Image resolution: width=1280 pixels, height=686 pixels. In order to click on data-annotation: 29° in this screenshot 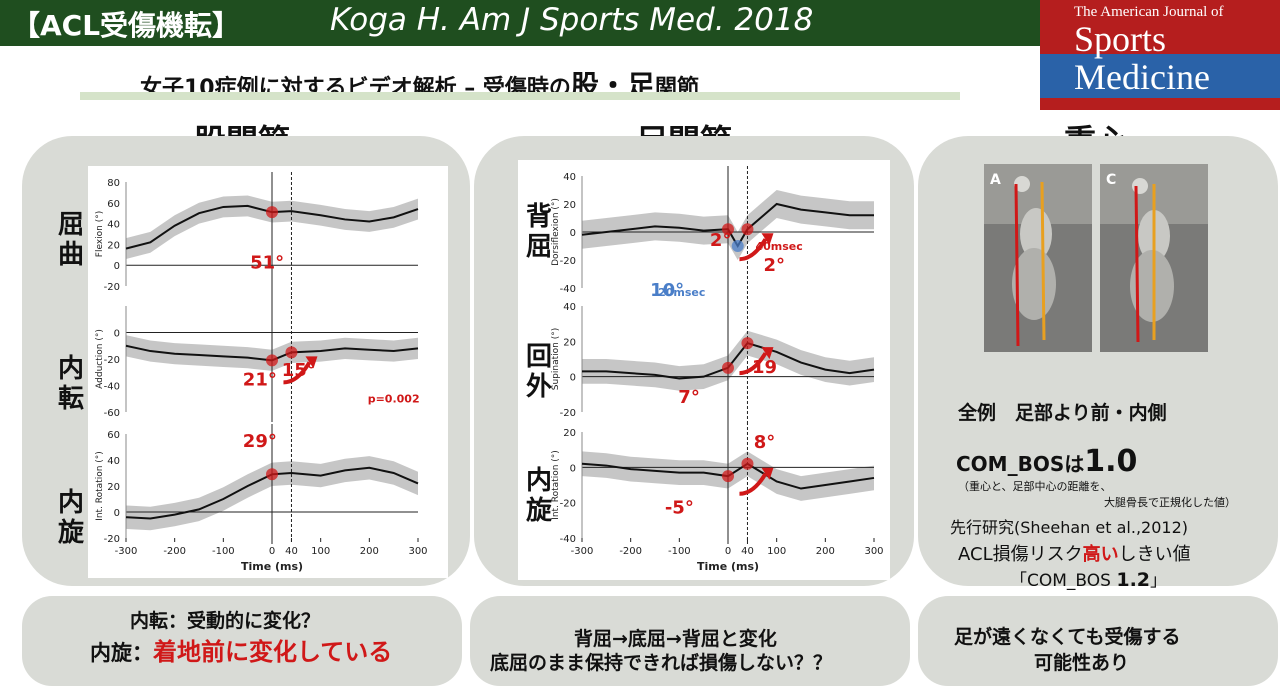, I will do `click(260, 441)`.